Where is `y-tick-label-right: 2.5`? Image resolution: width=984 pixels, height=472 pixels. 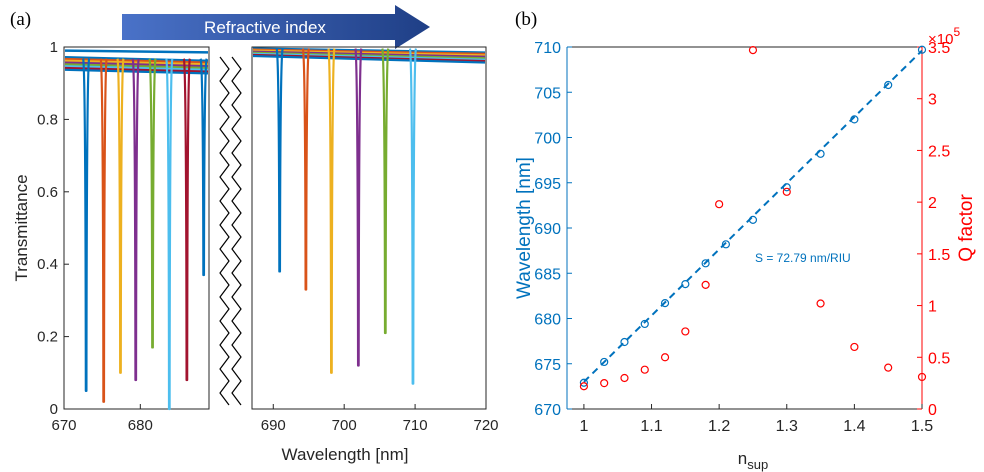 y-tick-label-right: 2.5 is located at coordinates (939, 151).